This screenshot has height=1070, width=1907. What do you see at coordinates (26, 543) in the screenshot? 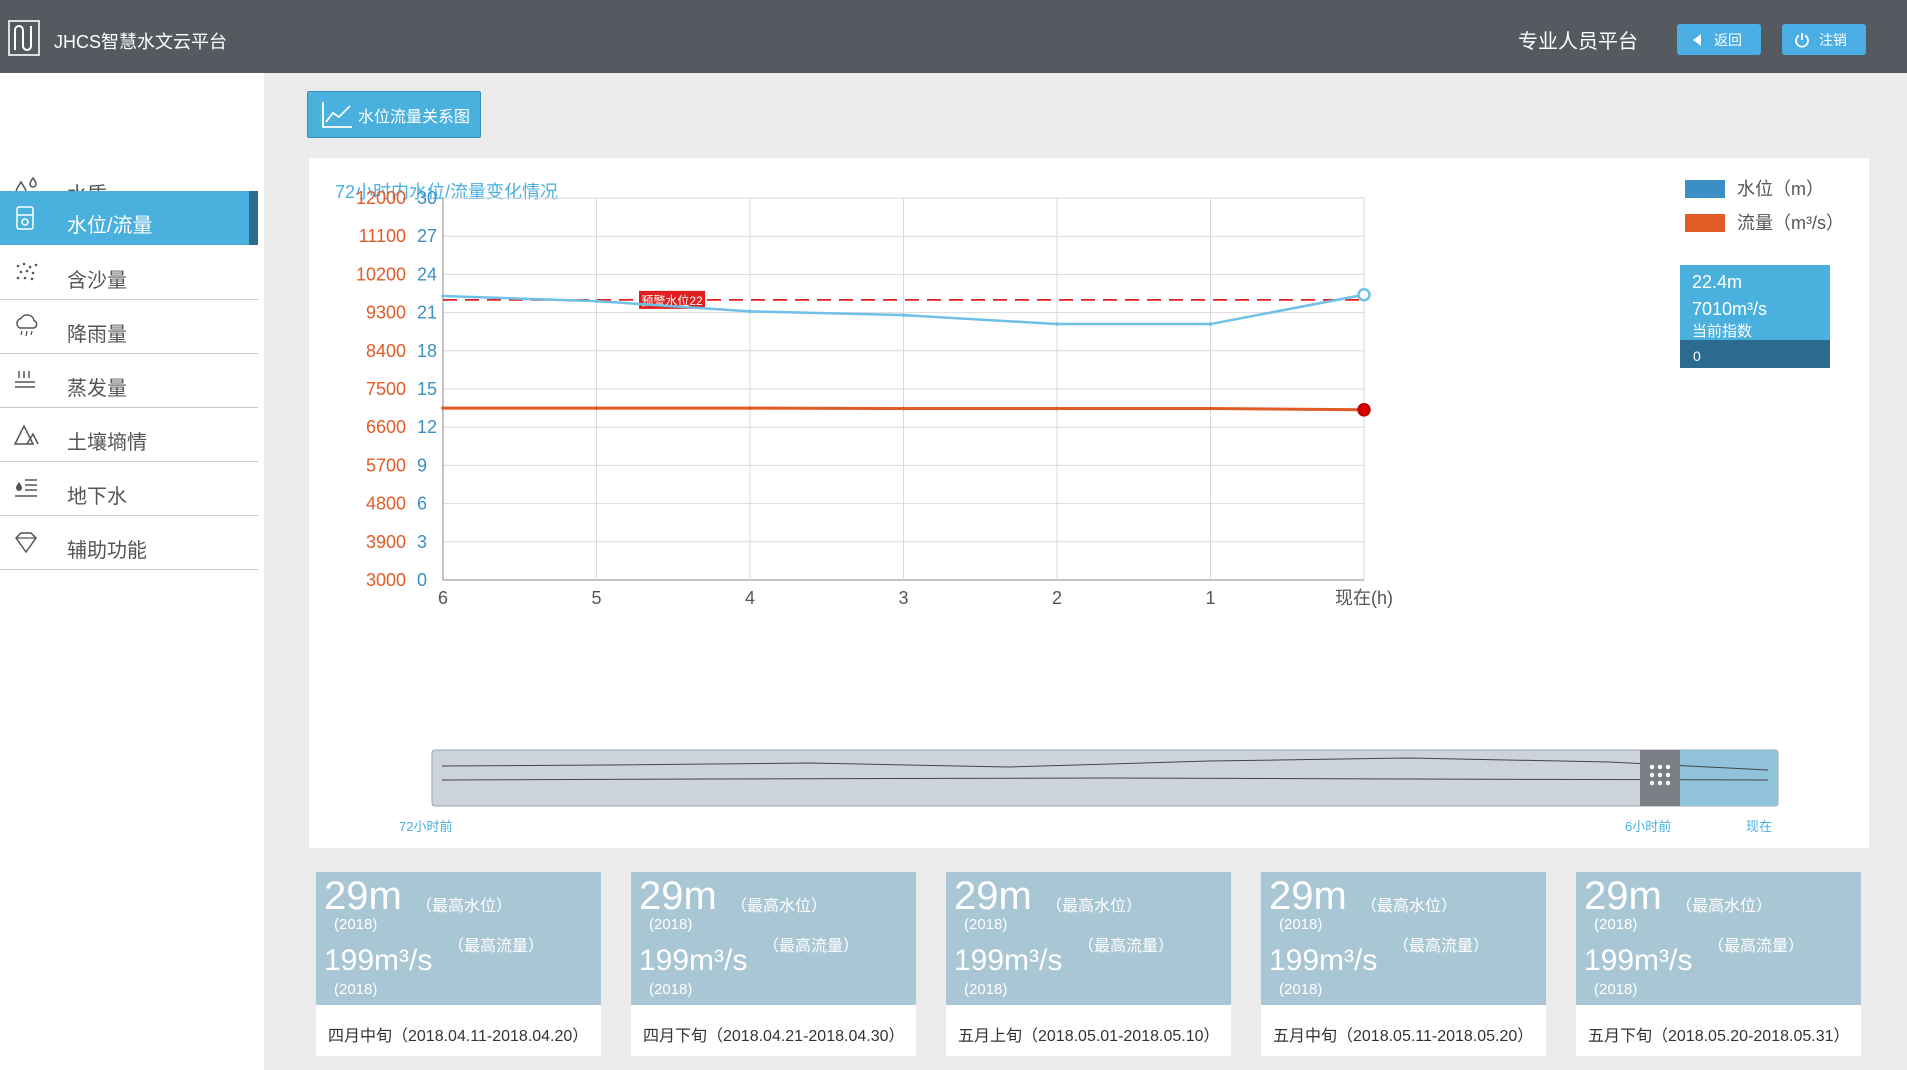
I see `diamond-icon` at bounding box center [26, 543].